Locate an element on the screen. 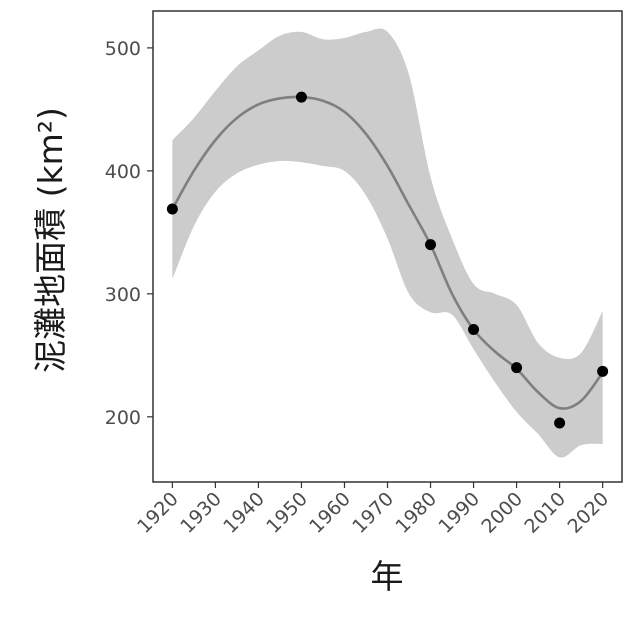  x-tick-label: 1990 is located at coordinates (459, 513).